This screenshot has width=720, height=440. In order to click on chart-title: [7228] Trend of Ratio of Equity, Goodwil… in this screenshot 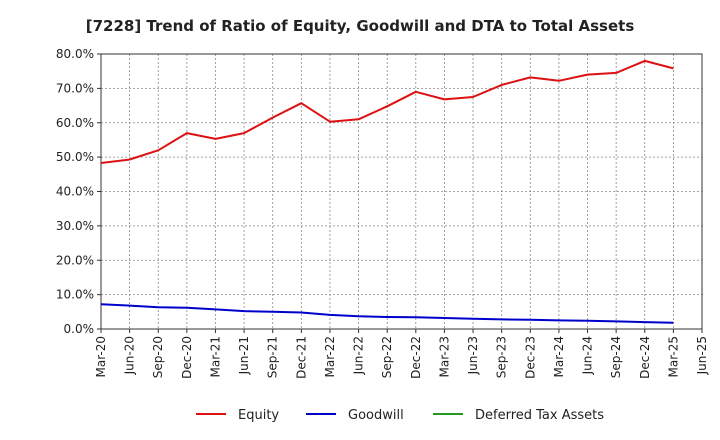, I will do `click(360, 26)`.